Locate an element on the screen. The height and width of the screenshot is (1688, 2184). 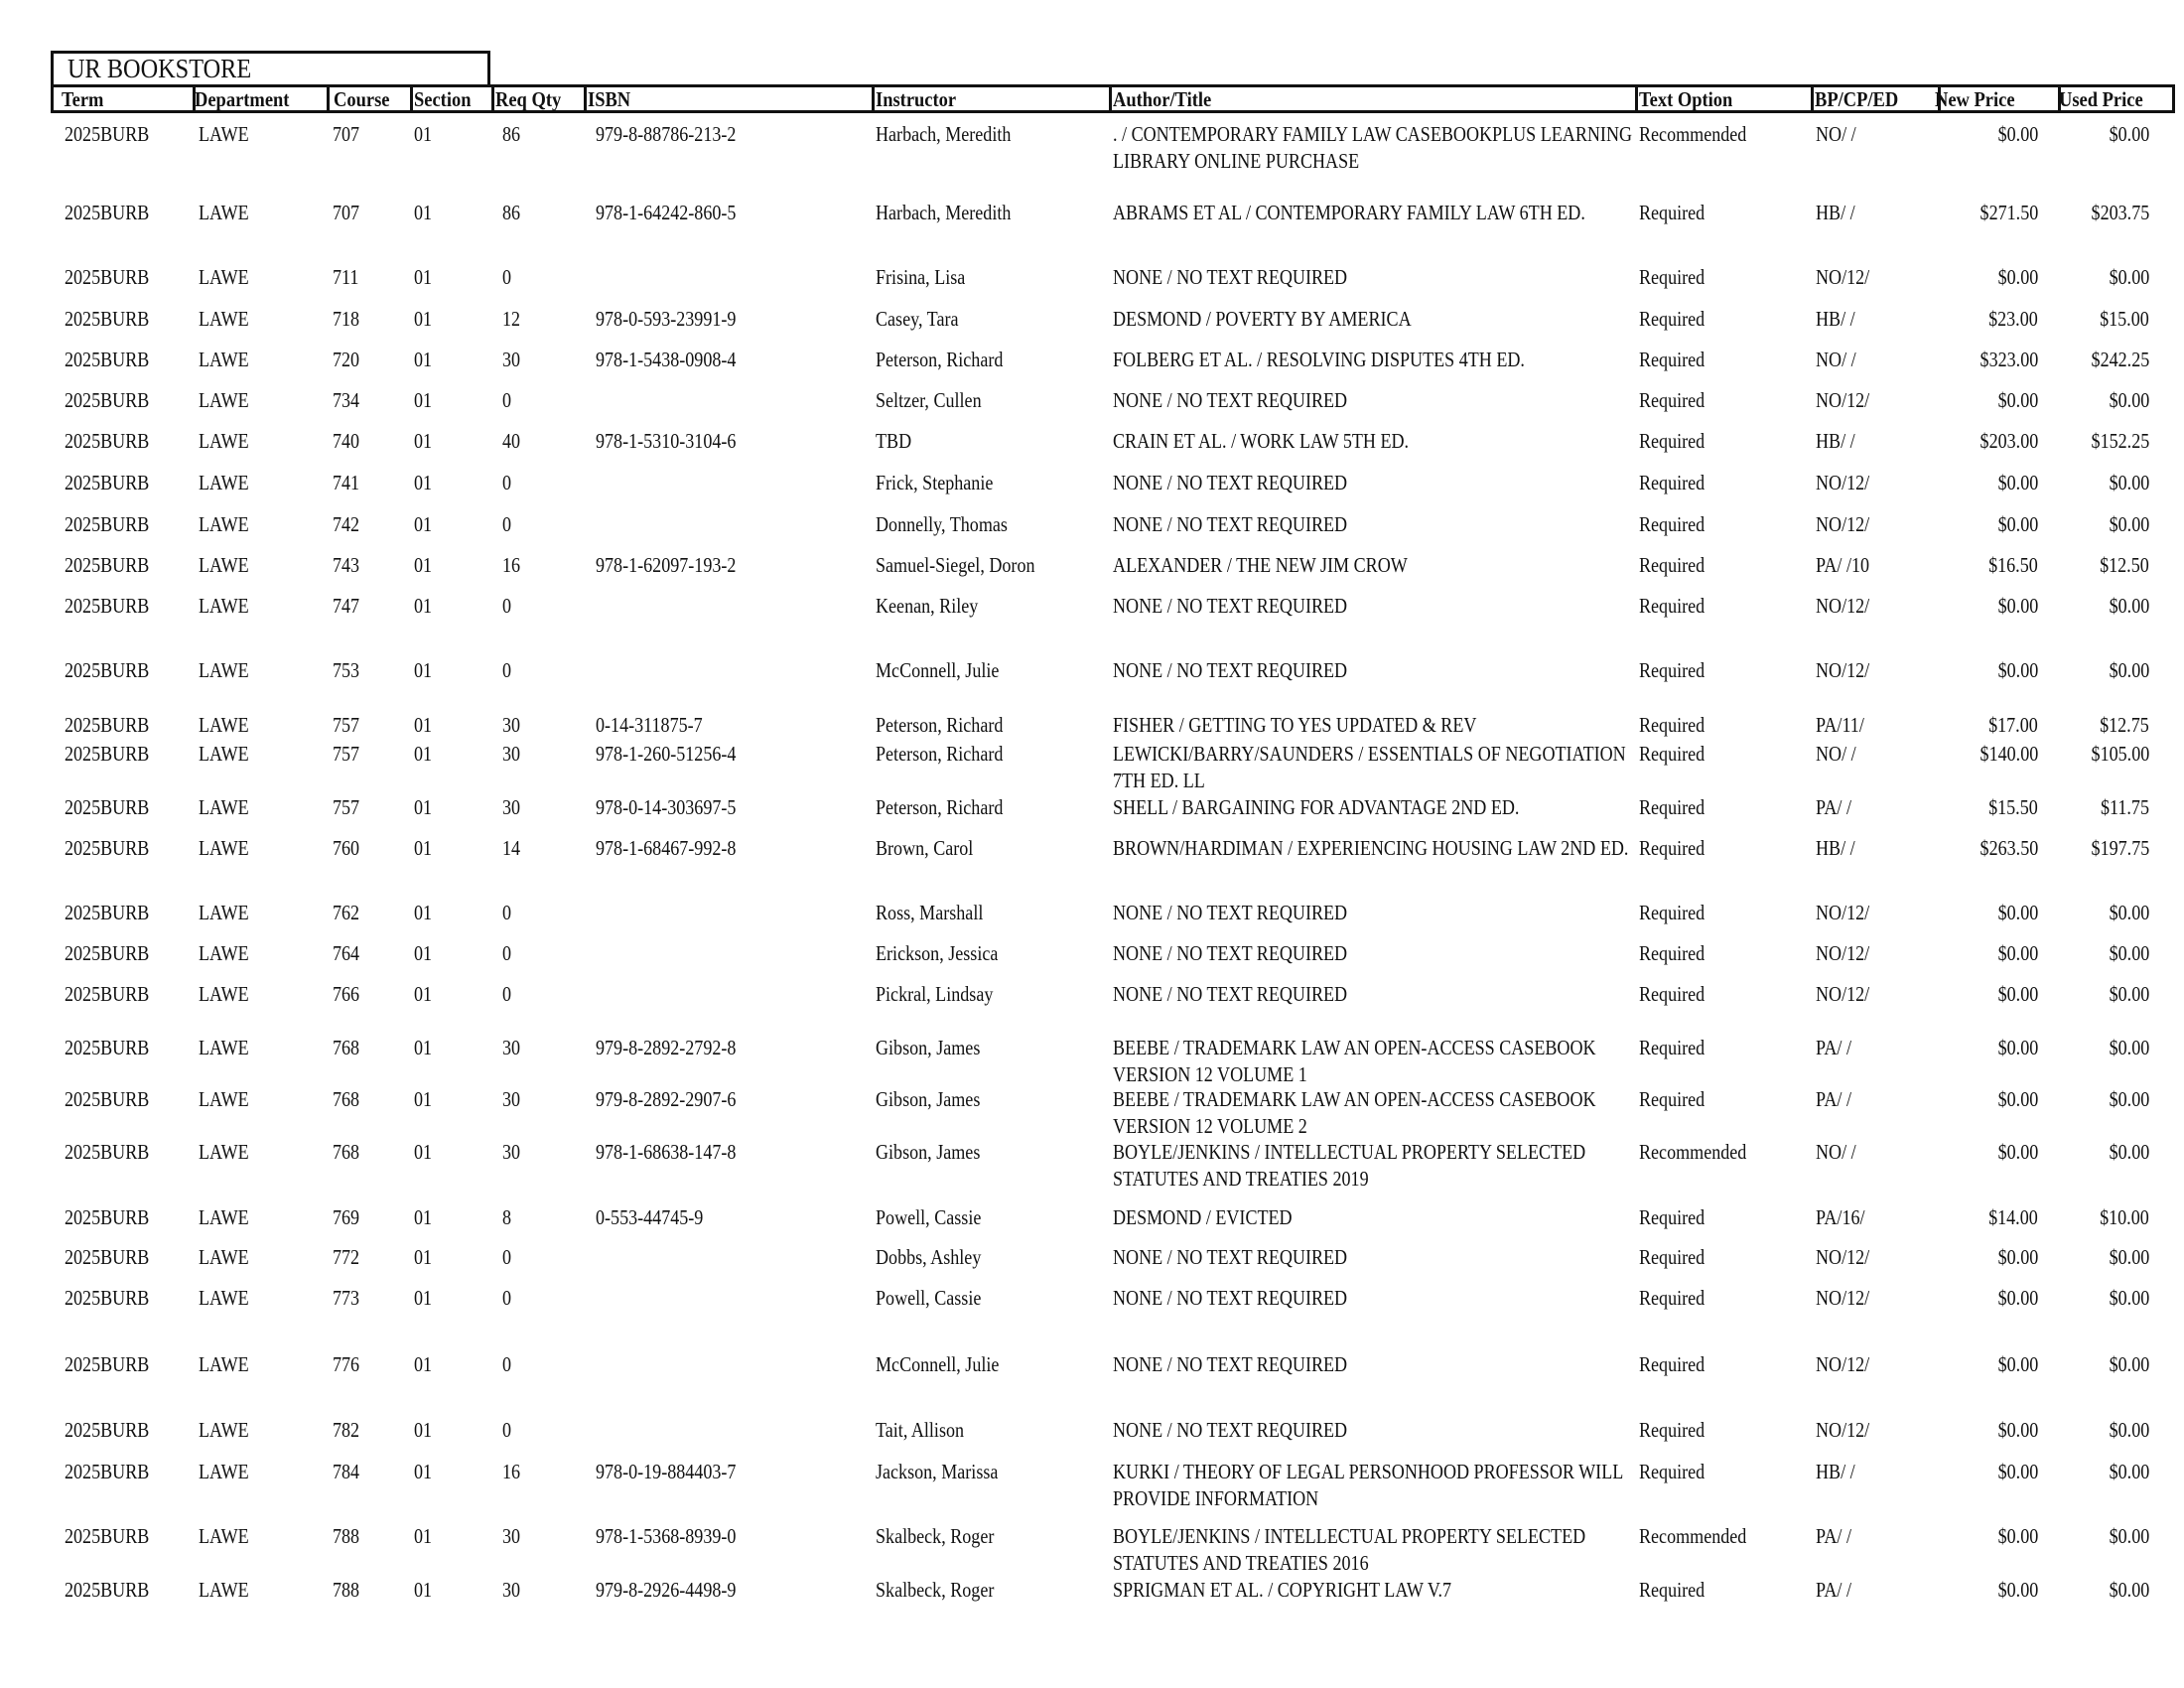
cell-author-title: FISHER / GETTING TO YES UPDATED & REV is located at coordinates (1295, 725).